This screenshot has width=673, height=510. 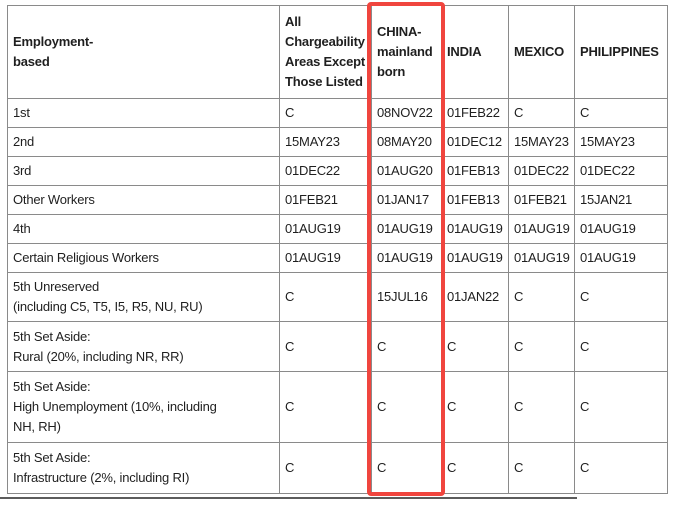 What do you see at coordinates (143, 142) in the screenshot?
I see `row-label: 2nd` at bounding box center [143, 142].